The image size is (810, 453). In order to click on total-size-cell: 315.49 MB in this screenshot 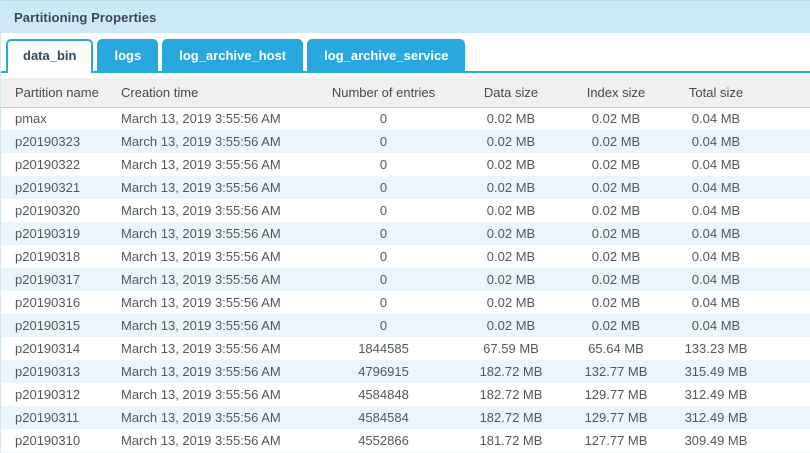, I will do `click(716, 371)`.